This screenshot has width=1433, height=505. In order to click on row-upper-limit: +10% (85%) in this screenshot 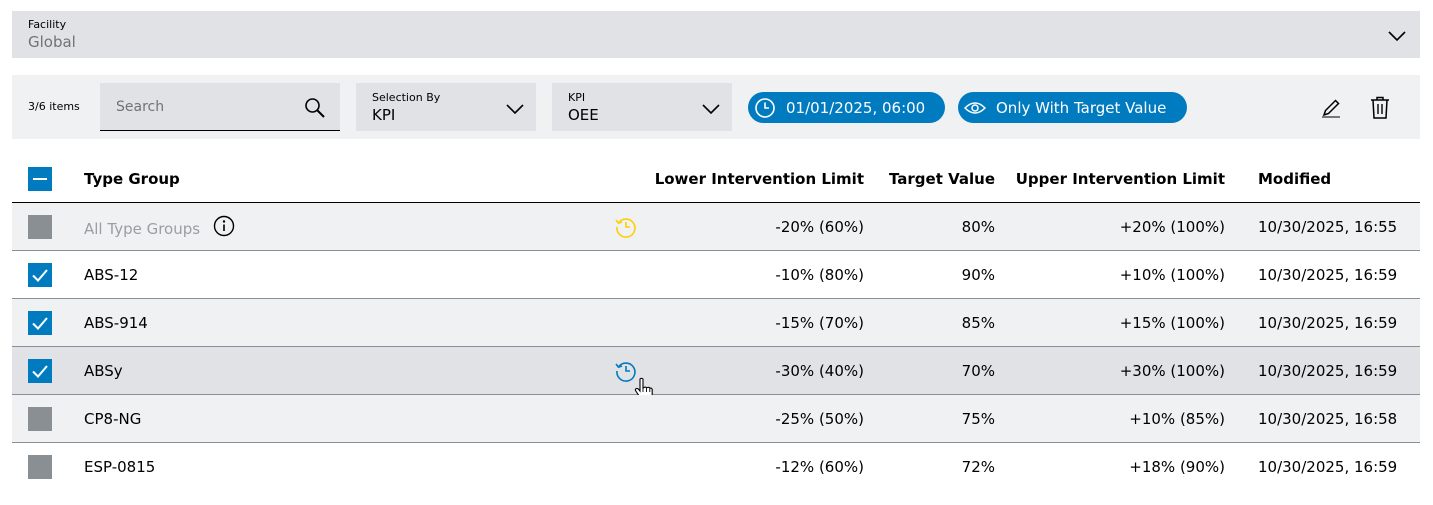, I will do `click(1177, 419)`.